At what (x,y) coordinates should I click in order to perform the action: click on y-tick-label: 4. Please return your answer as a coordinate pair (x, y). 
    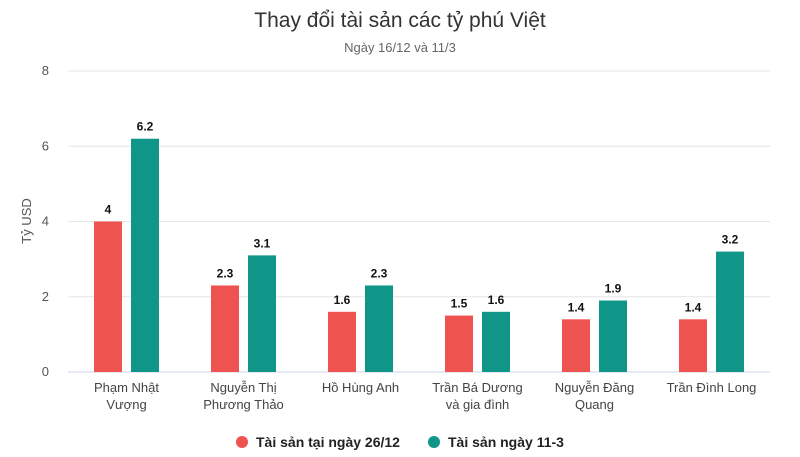
    Looking at the image, I should click on (45, 221).